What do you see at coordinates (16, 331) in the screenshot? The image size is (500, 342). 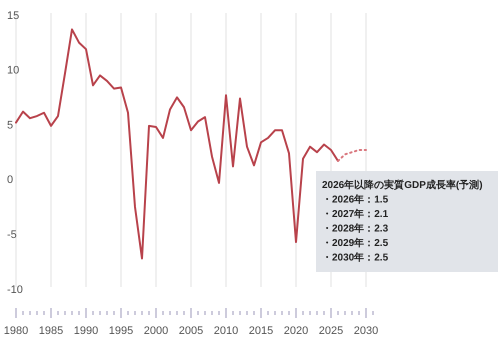 I see `x-tick-label: 1980` at bounding box center [16, 331].